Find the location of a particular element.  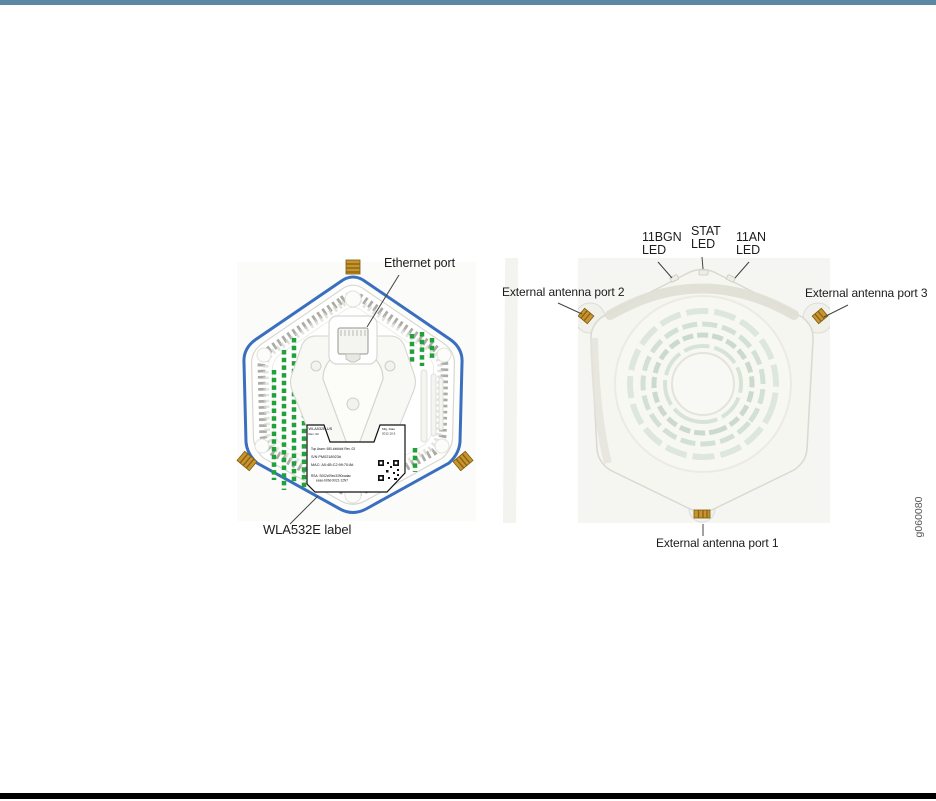

callout-antenna-port-1: External antenna port 1 is located at coordinates (717, 543).